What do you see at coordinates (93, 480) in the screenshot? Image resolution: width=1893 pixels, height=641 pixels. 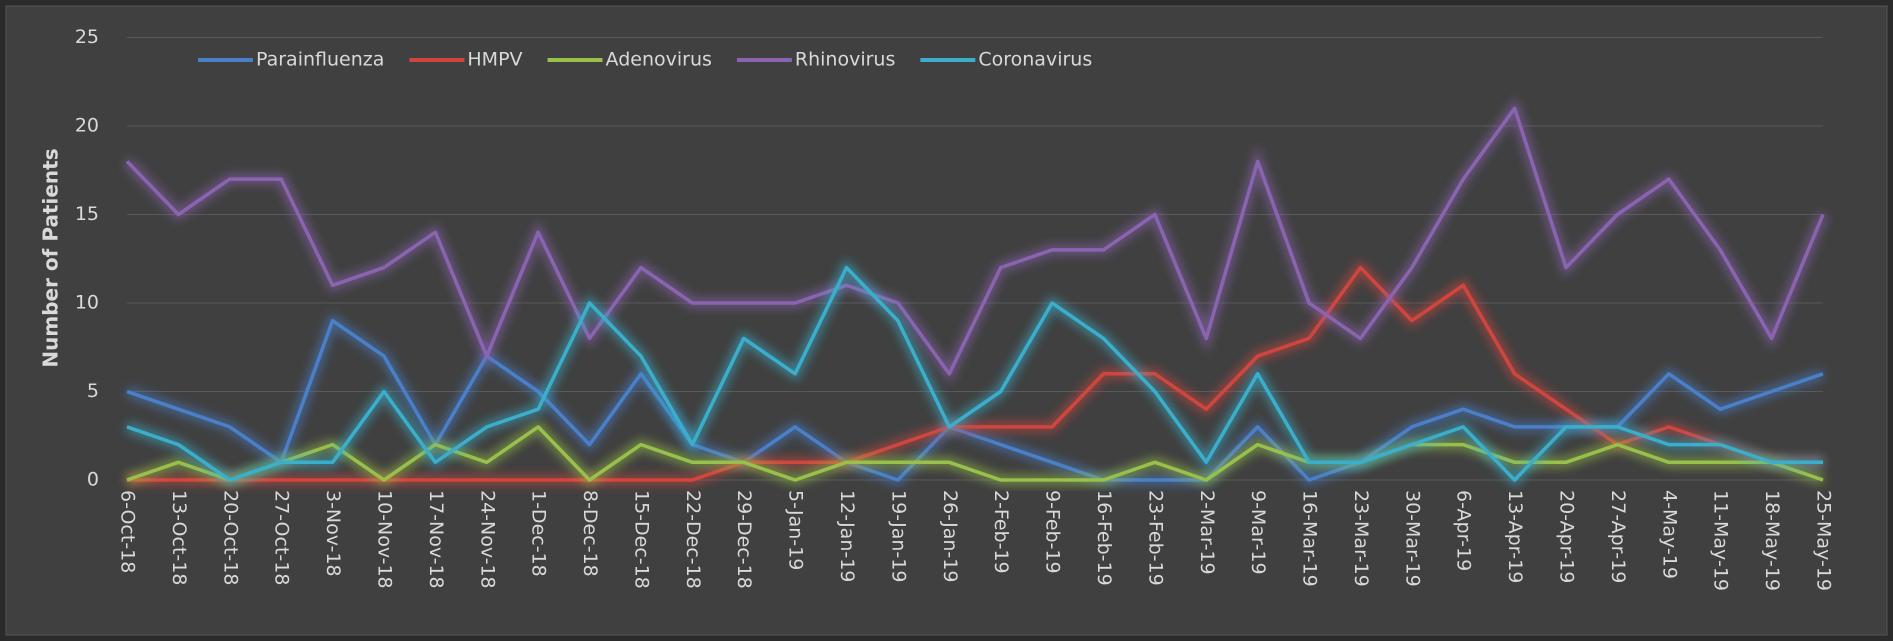 I see `y-tick-label: 0` at bounding box center [93, 480].